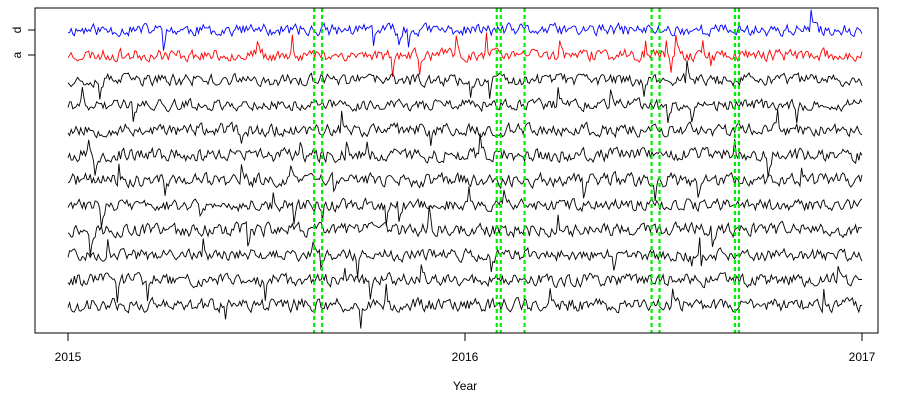 The image size is (900, 405). What do you see at coordinates (17, 54) in the screenshot?
I see `y-tick-label-a: a` at bounding box center [17, 54].